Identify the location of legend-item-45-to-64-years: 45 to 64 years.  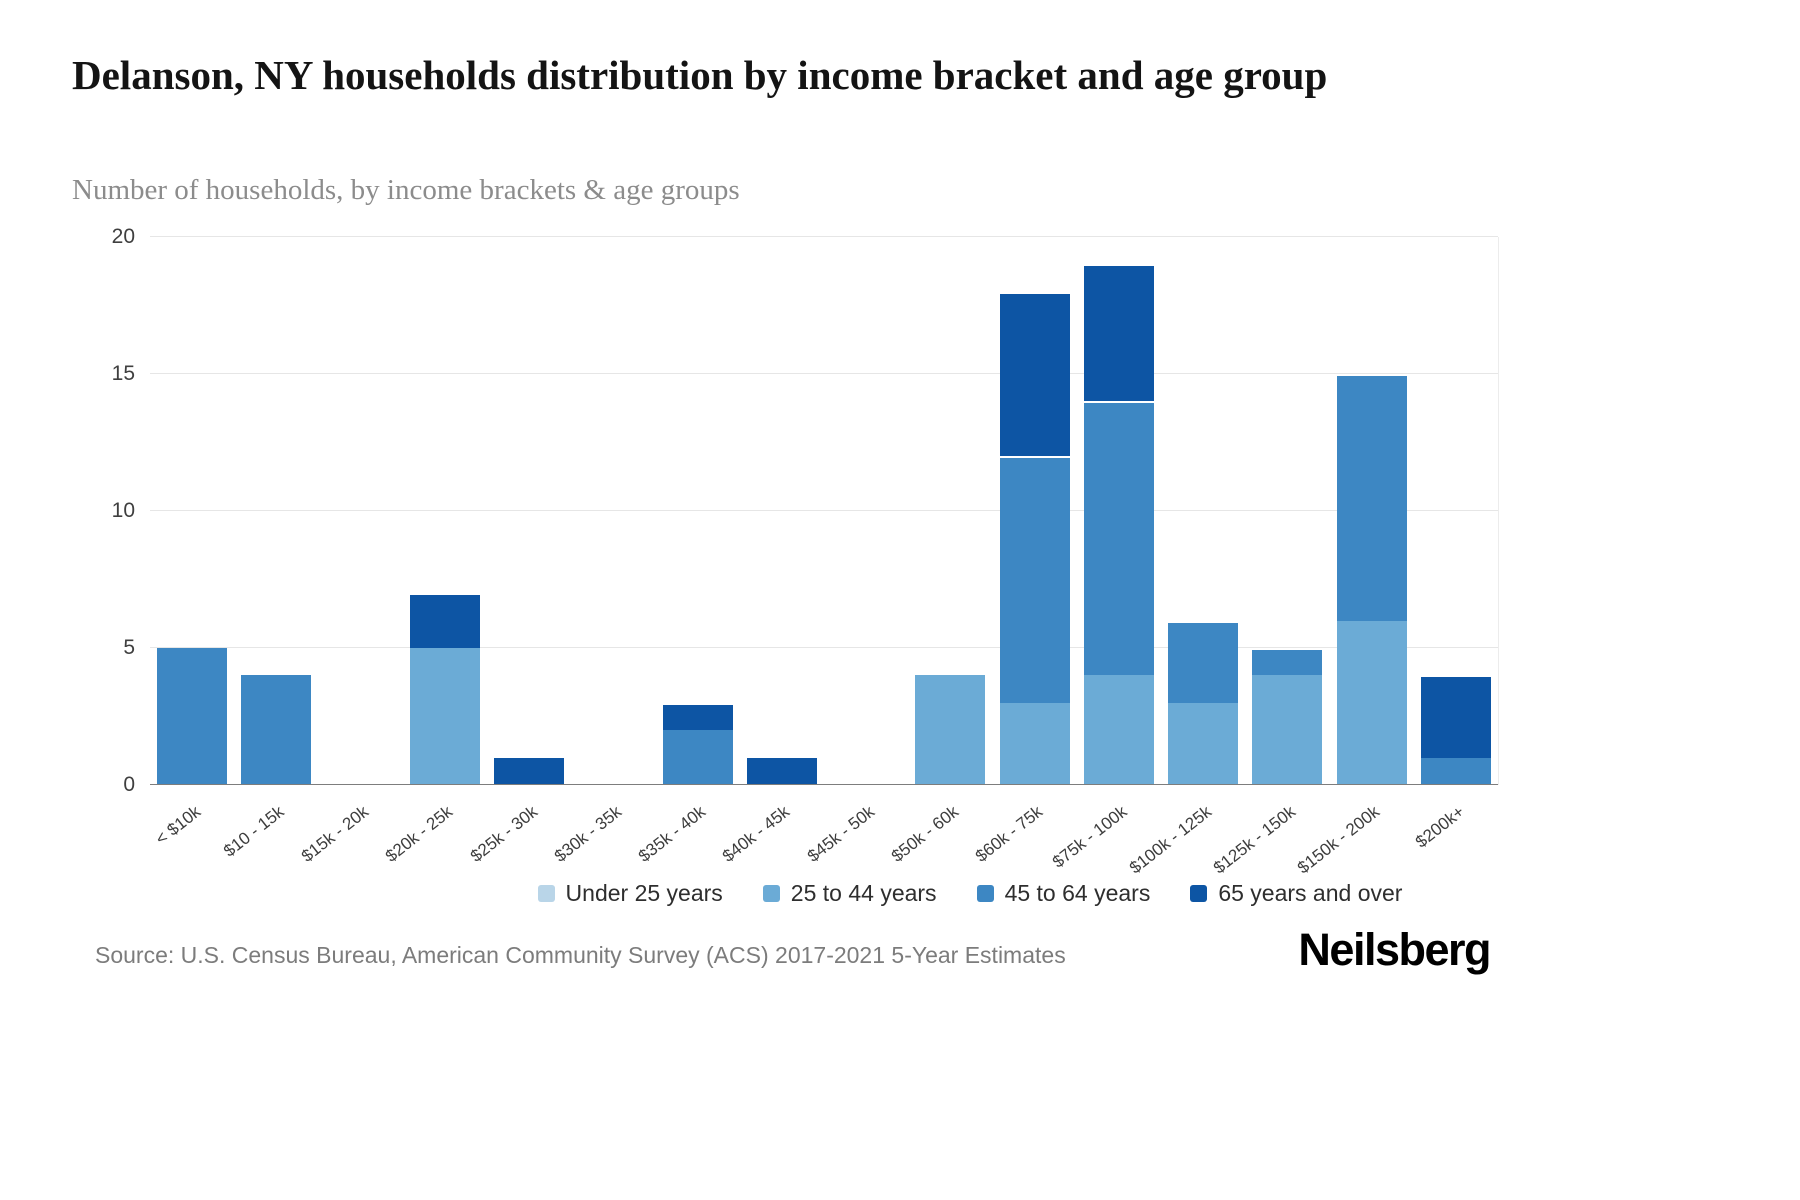
(1063, 893).